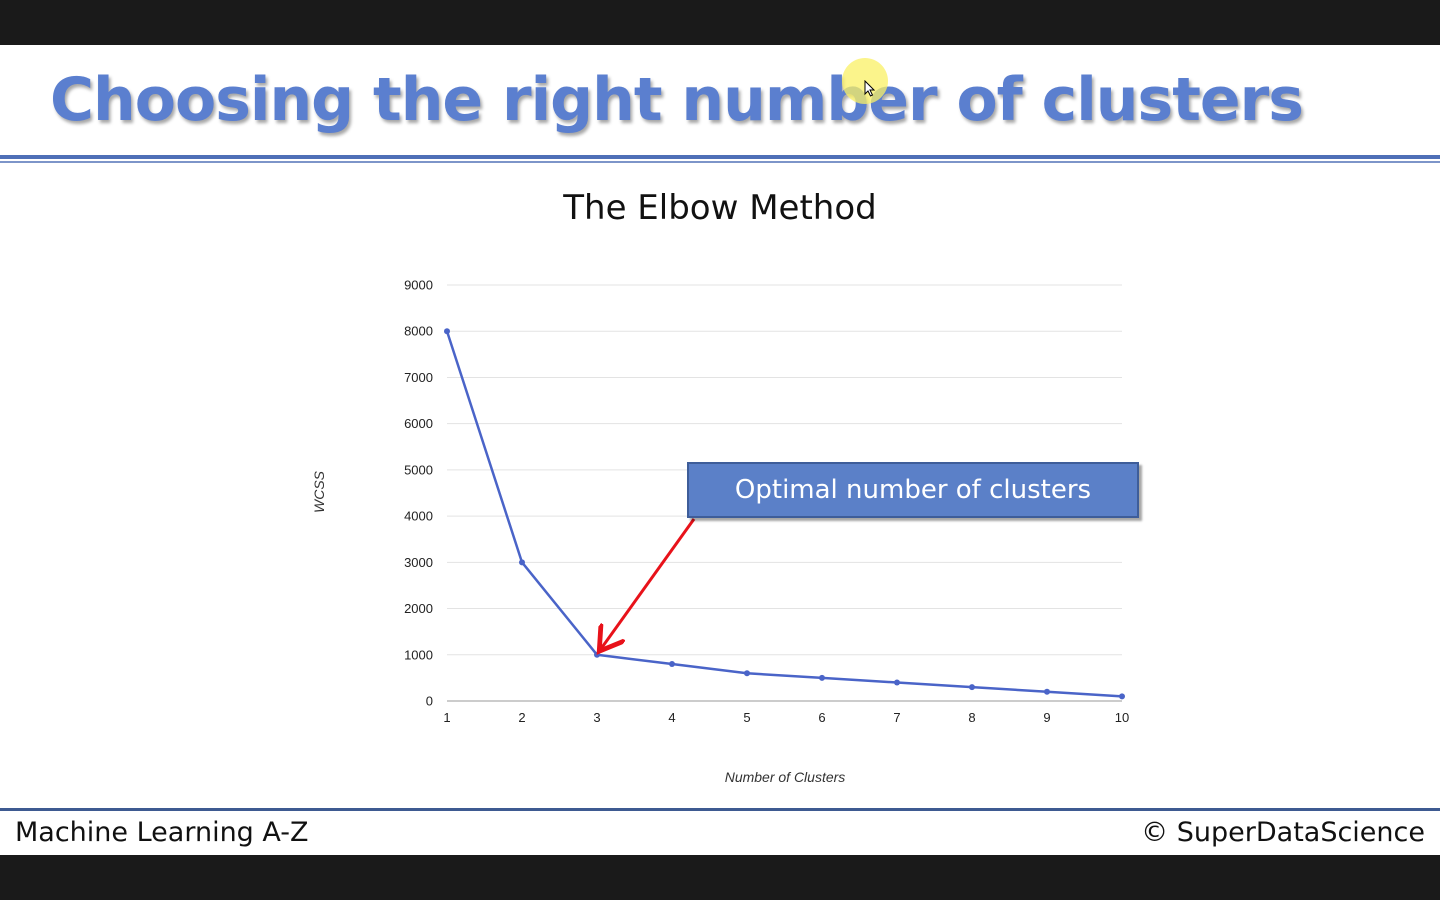 Image resolution: width=1440 pixels, height=900 pixels. Describe the element at coordinates (971, 717) in the screenshot. I see `x-tick-8: 8` at that location.